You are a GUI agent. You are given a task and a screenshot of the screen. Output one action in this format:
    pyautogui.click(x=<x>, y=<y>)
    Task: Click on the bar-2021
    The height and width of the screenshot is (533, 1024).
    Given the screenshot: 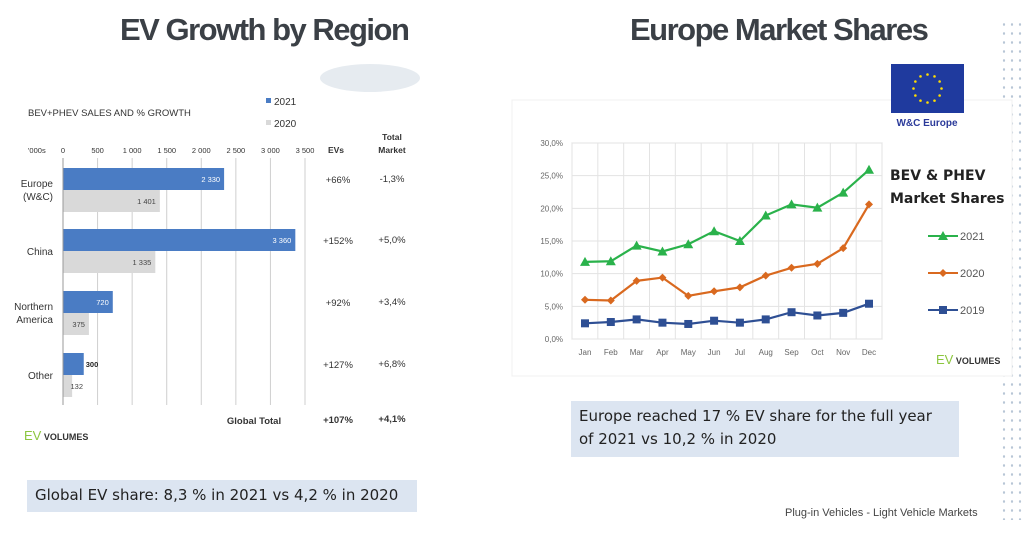 What is the action you would take?
    pyautogui.click(x=144, y=179)
    